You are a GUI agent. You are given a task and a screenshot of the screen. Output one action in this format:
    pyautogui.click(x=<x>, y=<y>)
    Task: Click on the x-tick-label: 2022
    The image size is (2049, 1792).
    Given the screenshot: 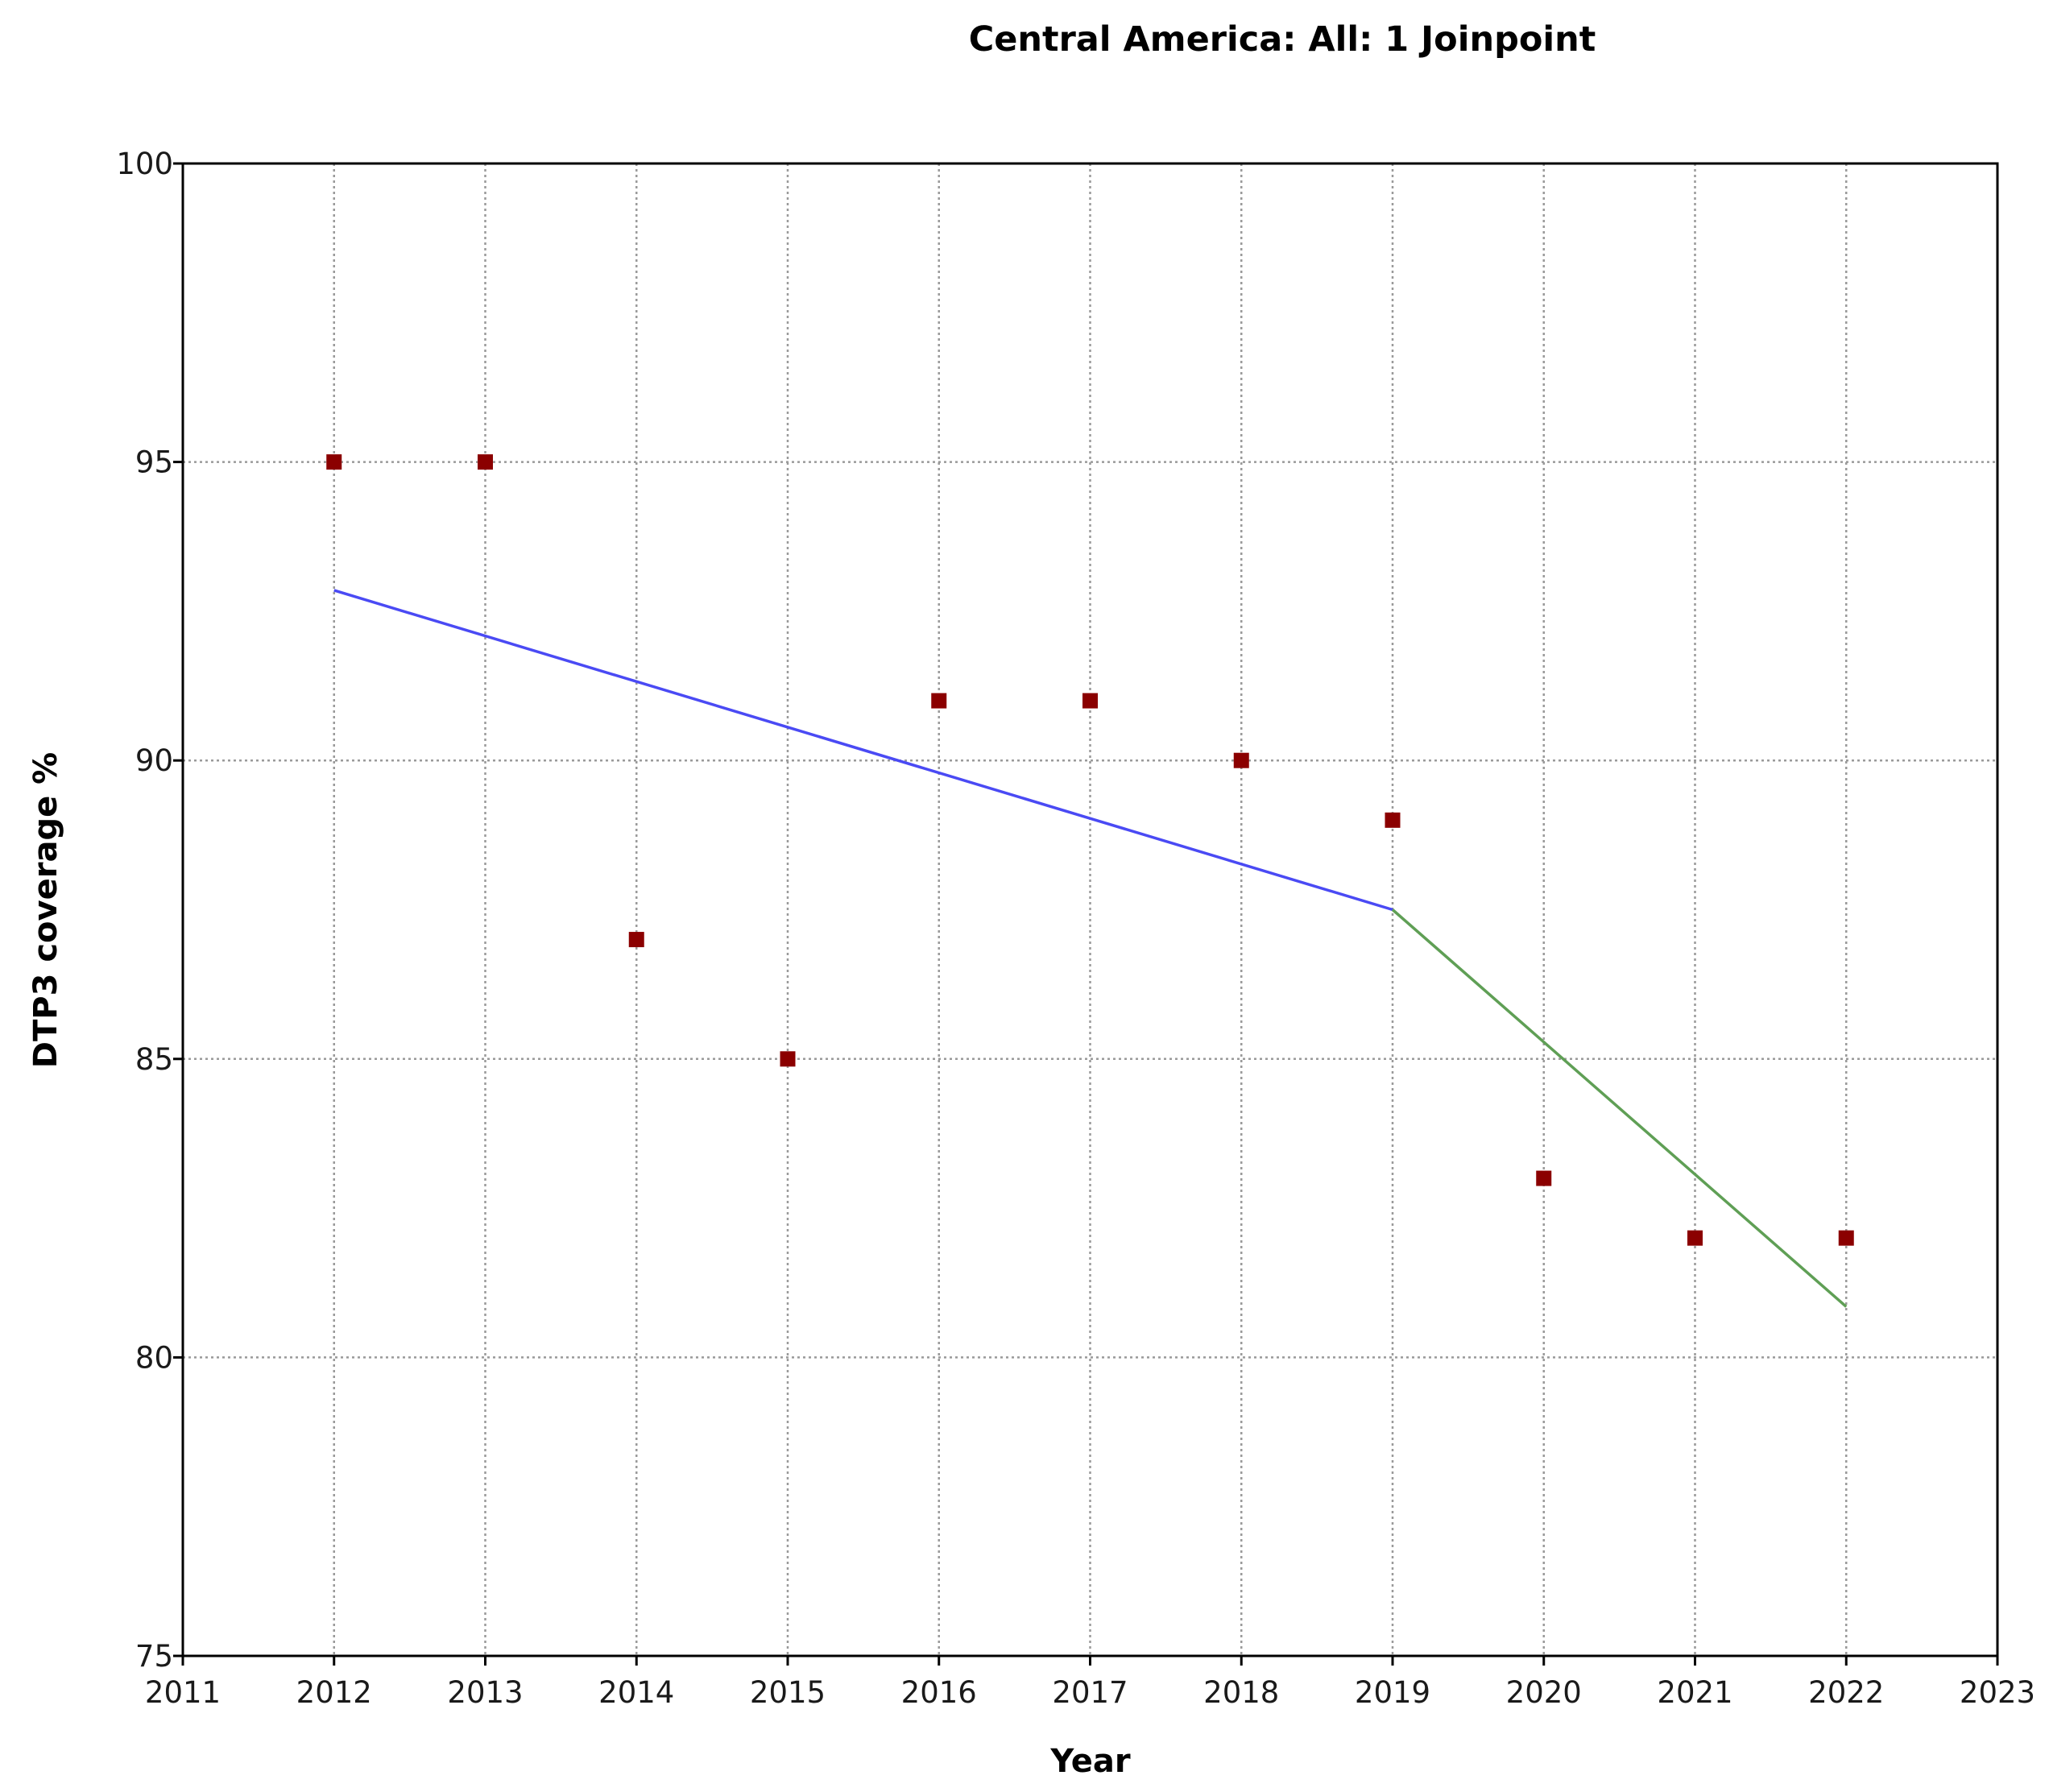 What is the action you would take?
    pyautogui.click(x=1846, y=1692)
    